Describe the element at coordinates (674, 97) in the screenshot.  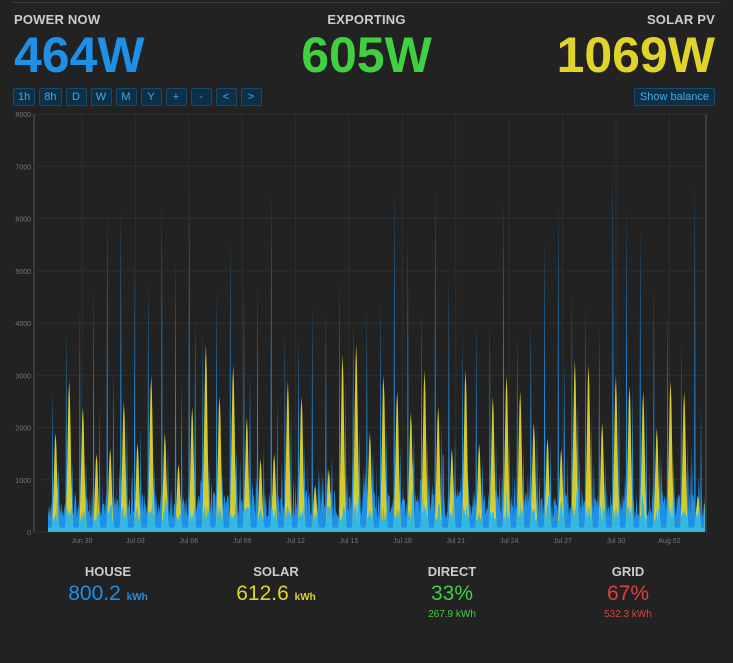
I see `show-balance-button: Show balance` at that location.